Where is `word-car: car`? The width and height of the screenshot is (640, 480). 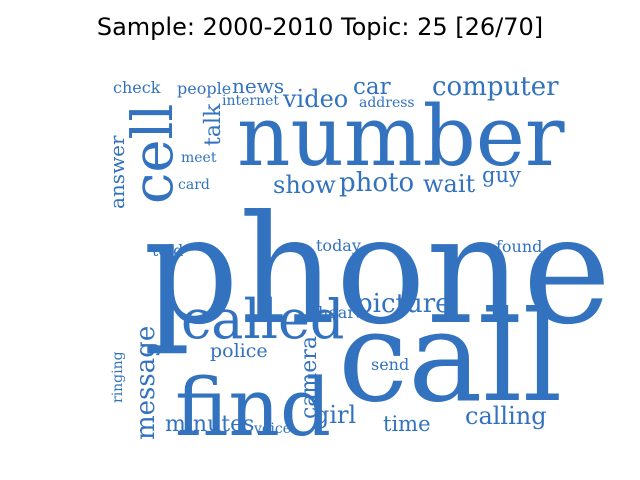 word-car: car is located at coordinates (372, 87).